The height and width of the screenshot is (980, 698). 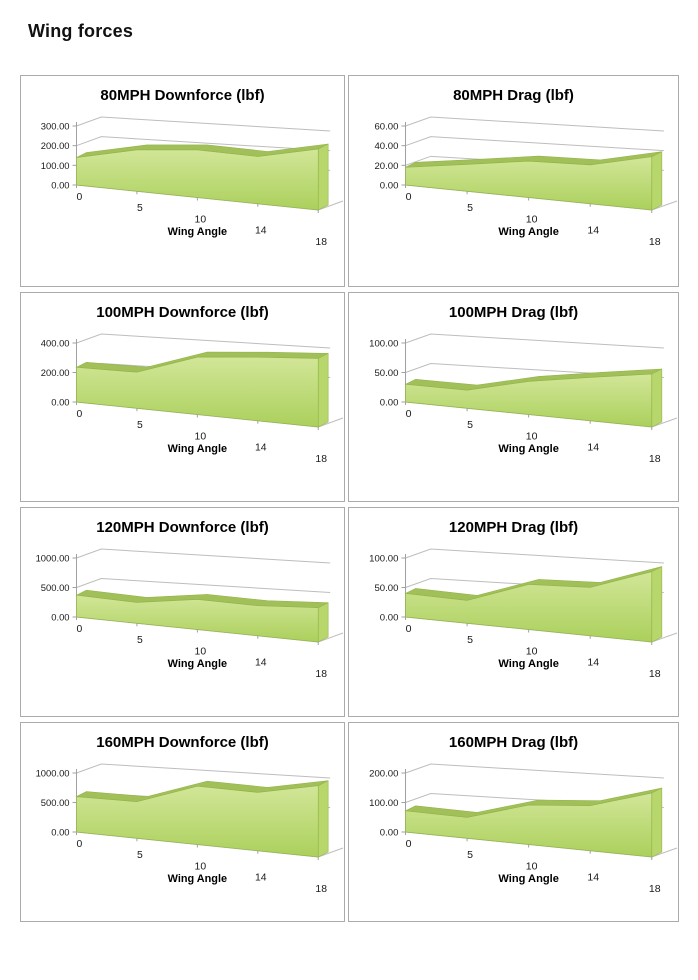 What do you see at coordinates (386, 127) in the screenshot?
I see `y-tick-label: 60.00` at bounding box center [386, 127].